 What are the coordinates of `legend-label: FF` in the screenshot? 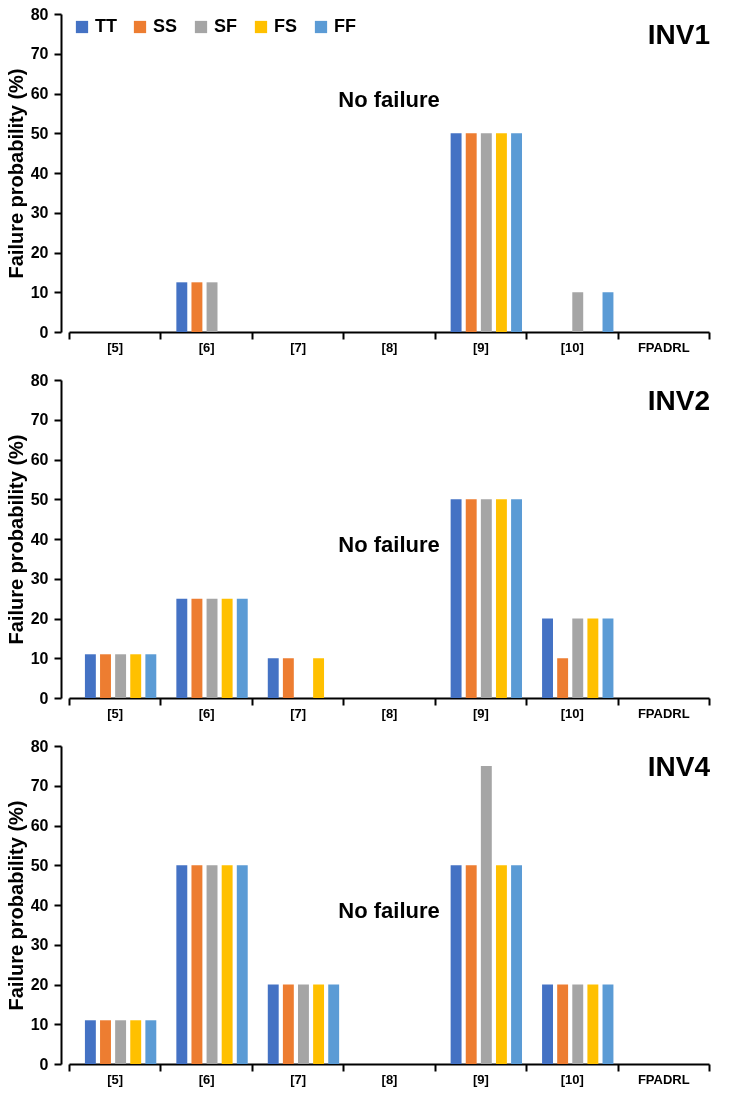 It's located at (345, 26).